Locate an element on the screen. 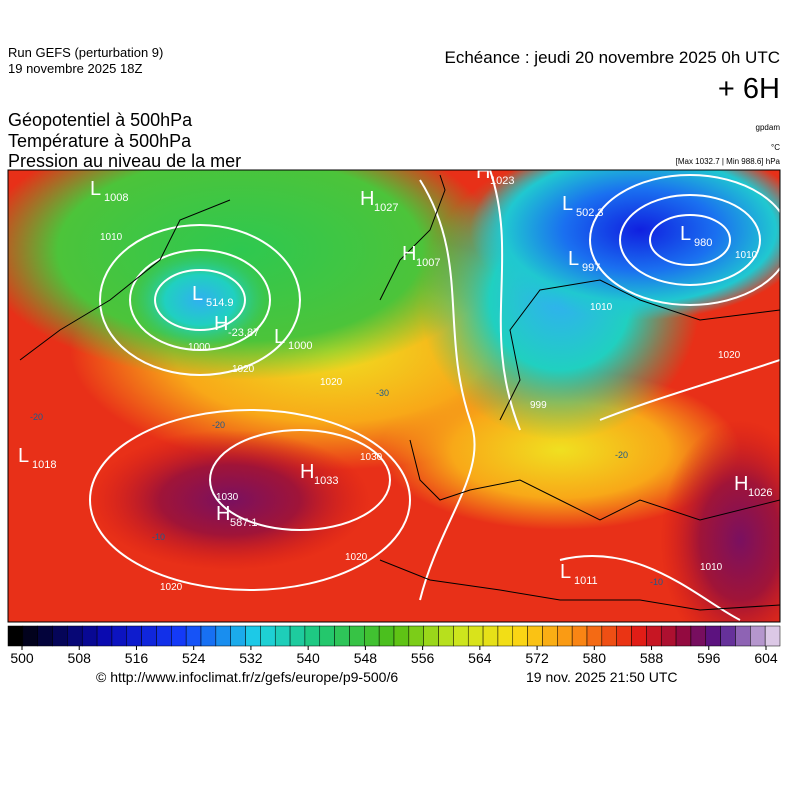 This screenshot has width=788, height=794. center-value: -23.87 is located at coordinates (243, 333).